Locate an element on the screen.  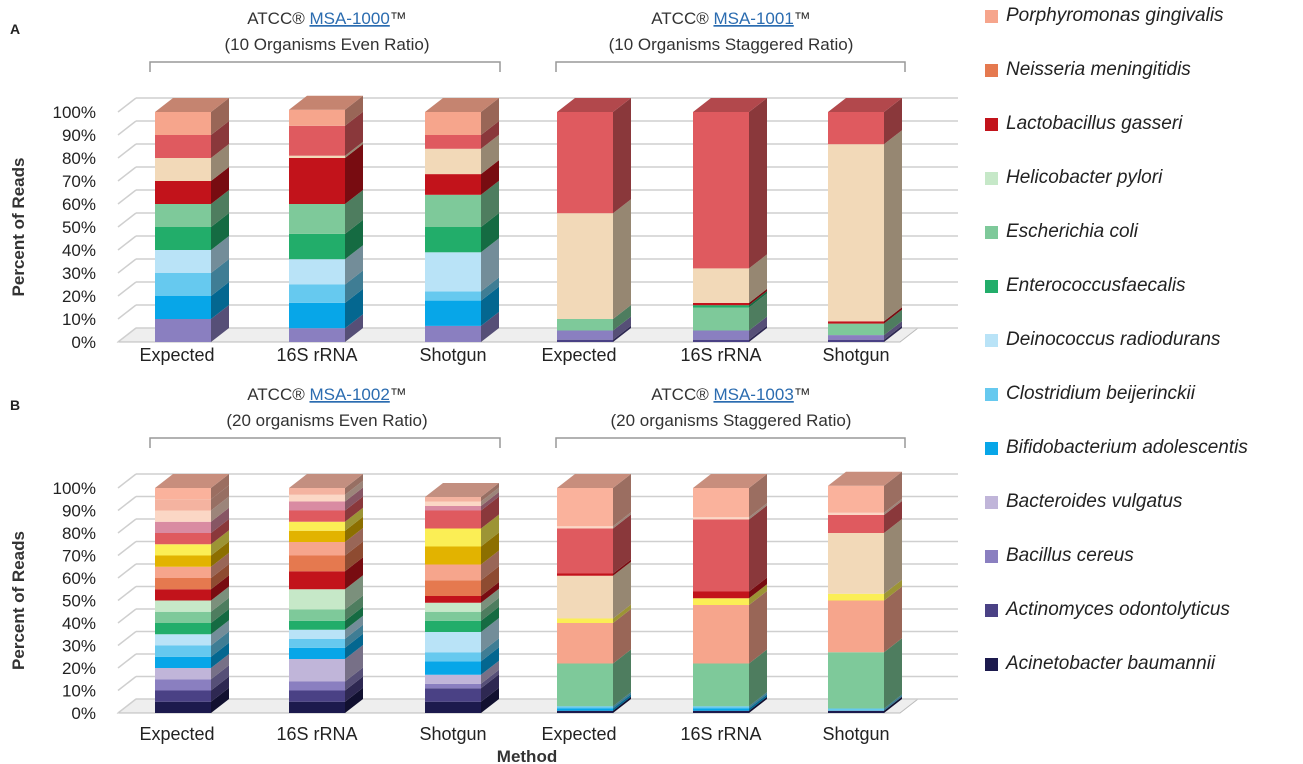
legend-item: Bacteroides vulgatus is located at coordinates (1083, 502).